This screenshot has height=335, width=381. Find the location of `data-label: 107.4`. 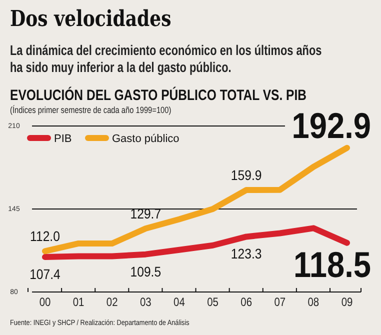

data-label: 107.4 is located at coordinates (45, 274).